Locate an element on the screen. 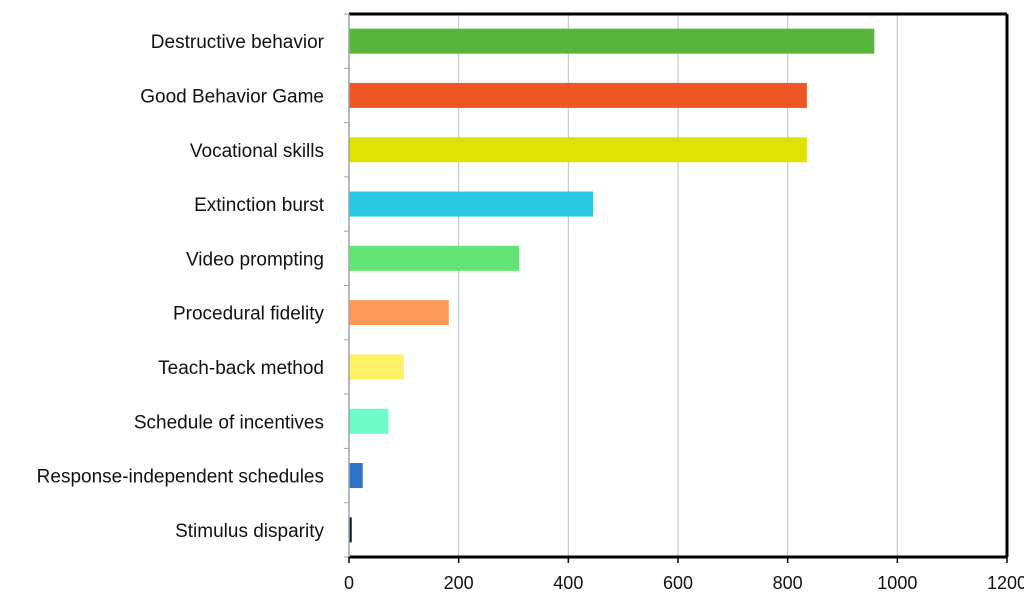 The height and width of the screenshot is (608, 1024). category-label: Procedural fidelity is located at coordinates (249, 314).